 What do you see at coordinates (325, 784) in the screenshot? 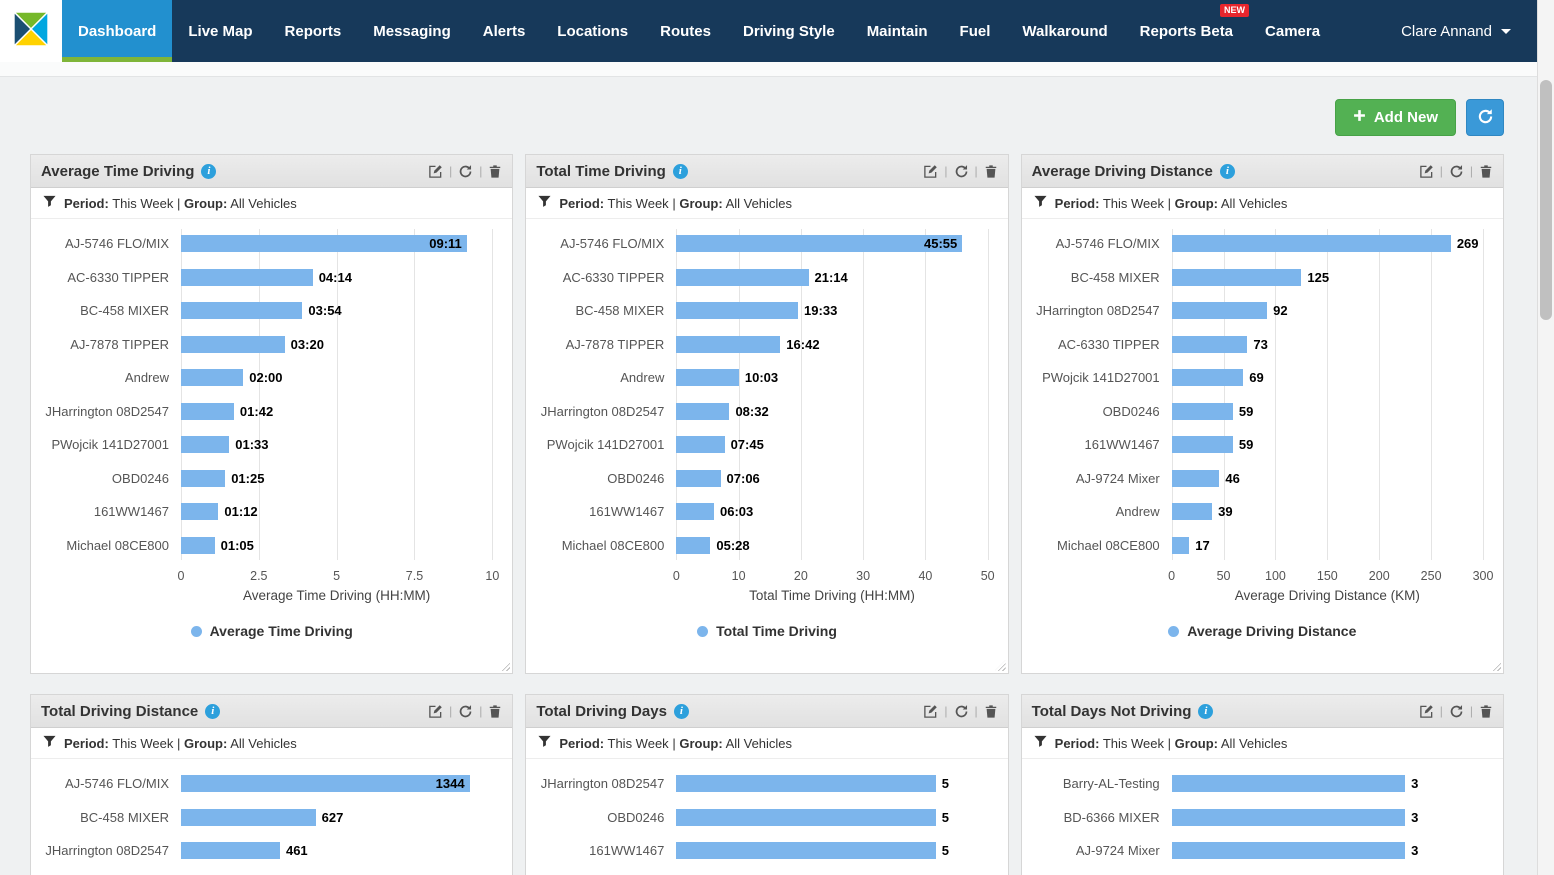
I see `bar: 1344` at bounding box center [325, 784].